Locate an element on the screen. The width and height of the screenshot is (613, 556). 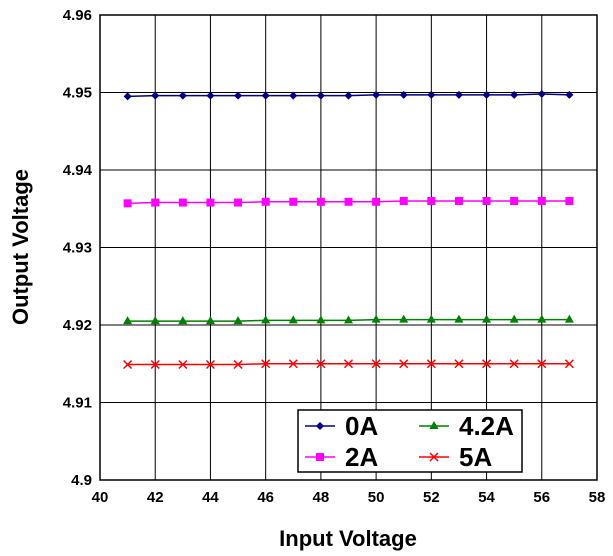
series-2A is located at coordinates (348, 202).